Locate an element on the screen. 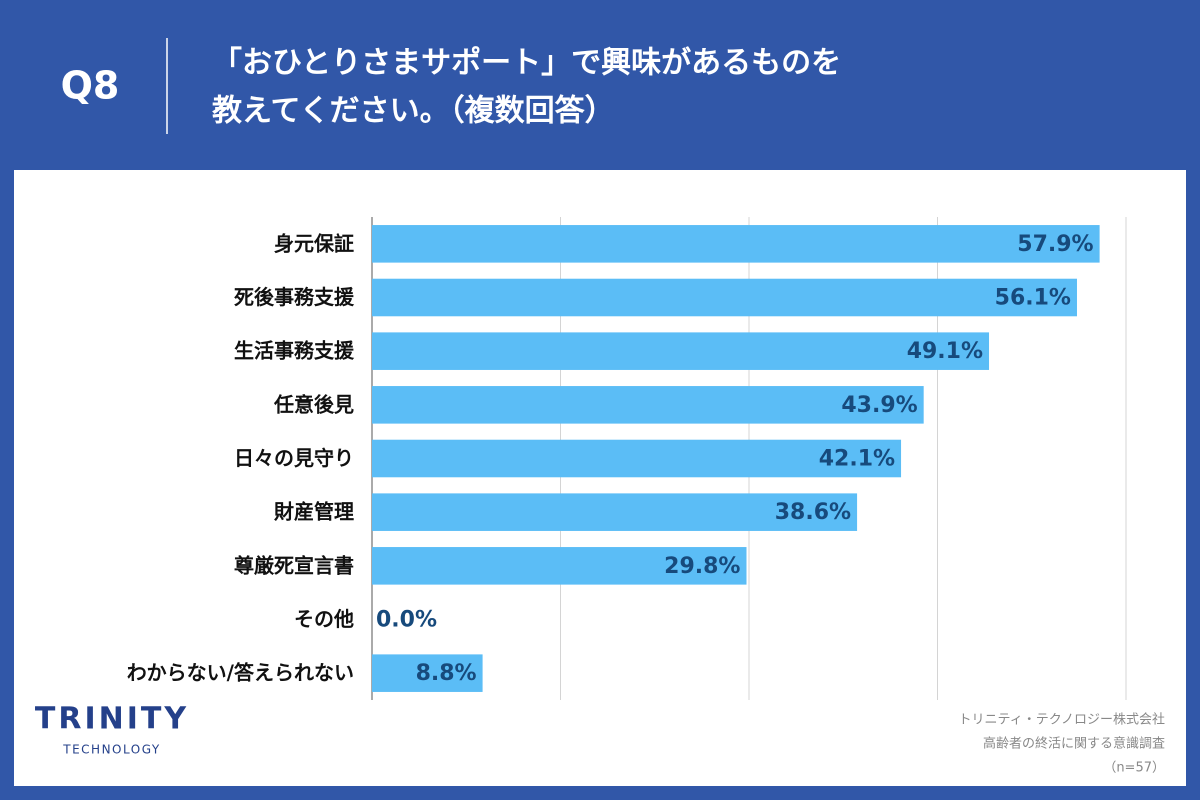 The height and width of the screenshot is (800, 1200). logo-sub: TECHNOLOGY is located at coordinates (111, 750).